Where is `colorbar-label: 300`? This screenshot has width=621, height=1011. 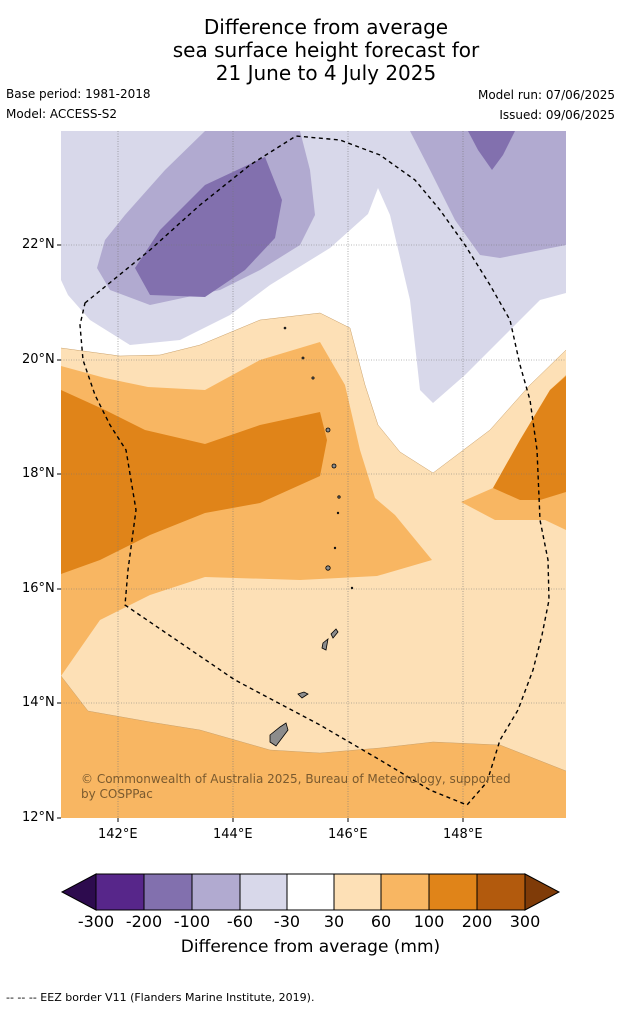 colorbar-label: 300 is located at coordinates (525, 921).